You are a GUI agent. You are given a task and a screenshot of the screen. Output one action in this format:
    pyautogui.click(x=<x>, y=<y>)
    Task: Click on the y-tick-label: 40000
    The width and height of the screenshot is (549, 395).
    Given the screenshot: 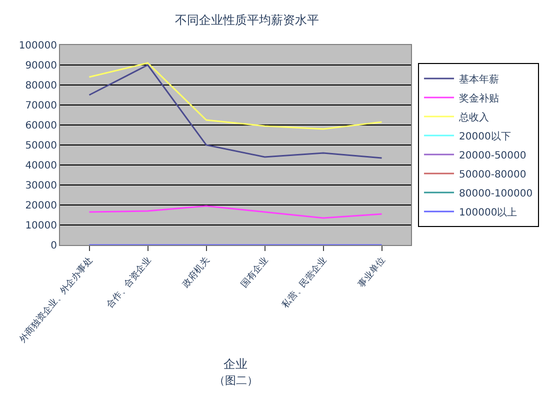 What is the action you would take?
    pyautogui.click(x=41, y=166)
    